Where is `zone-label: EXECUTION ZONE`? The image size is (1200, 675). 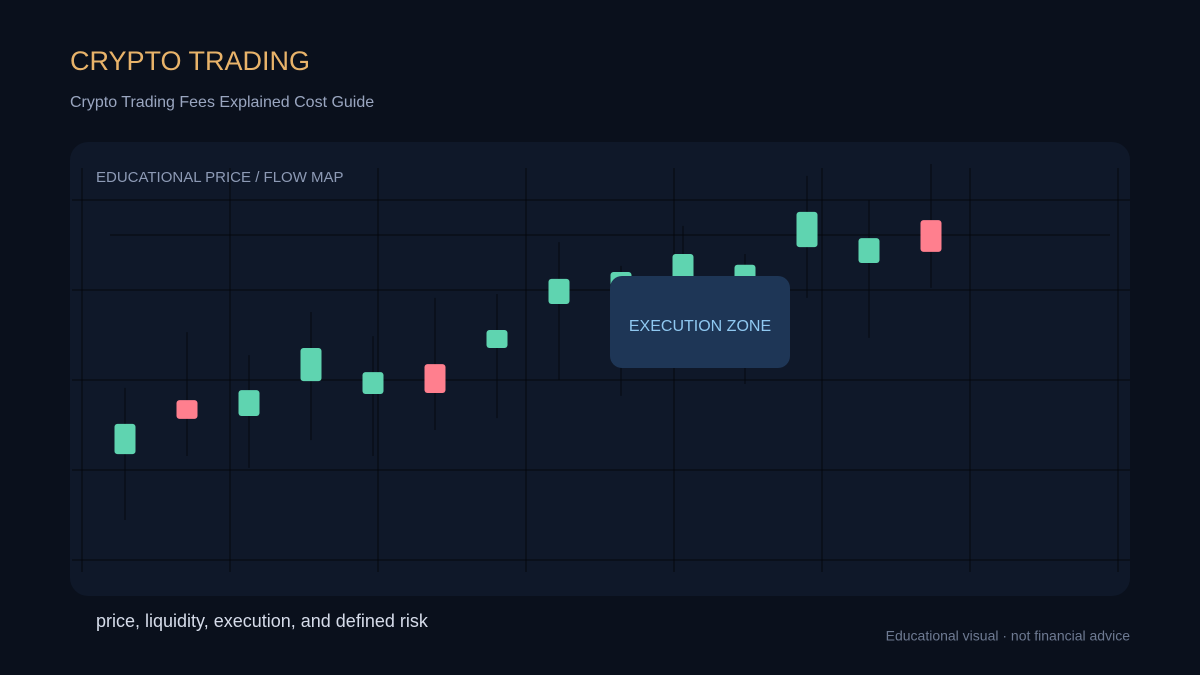 zone-label: EXECUTION ZONE is located at coordinates (700, 326).